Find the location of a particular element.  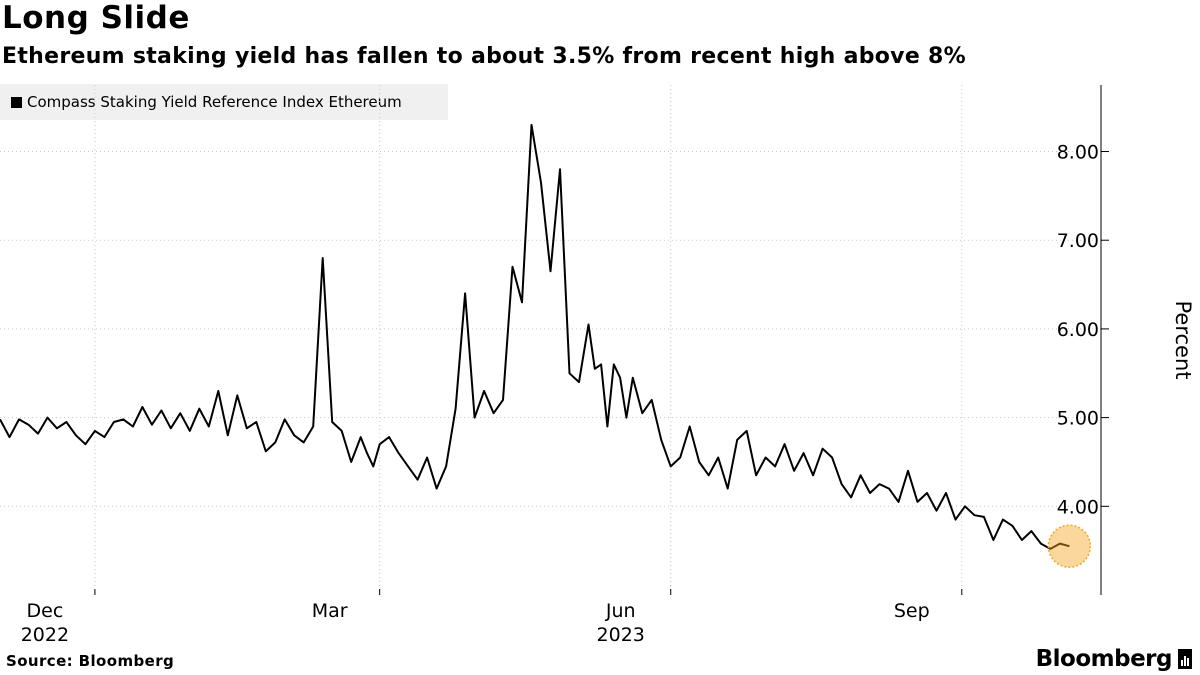

brand-name: Bloomberg is located at coordinates (1104, 659).